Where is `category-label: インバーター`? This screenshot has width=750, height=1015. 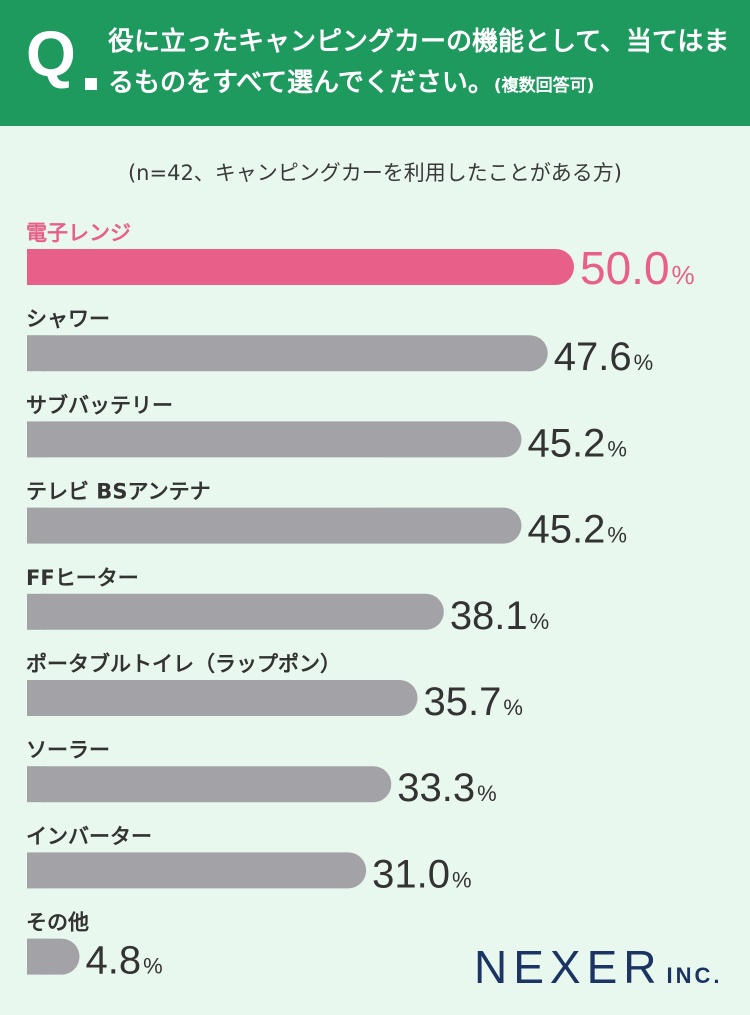 category-label: インバーター is located at coordinates (89, 836).